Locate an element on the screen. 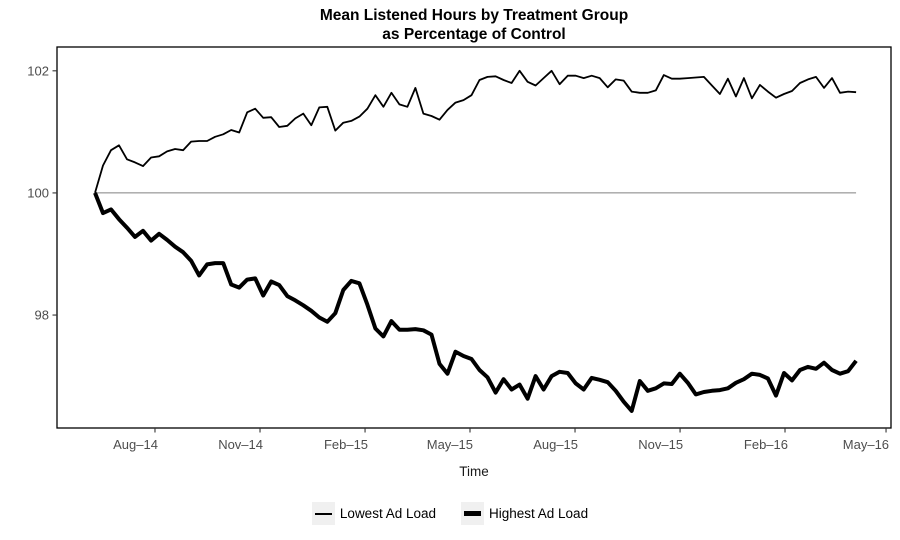 Image resolution: width=900 pixels, height=540 pixels. legend-key-highest is located at coordinates (472, 513).